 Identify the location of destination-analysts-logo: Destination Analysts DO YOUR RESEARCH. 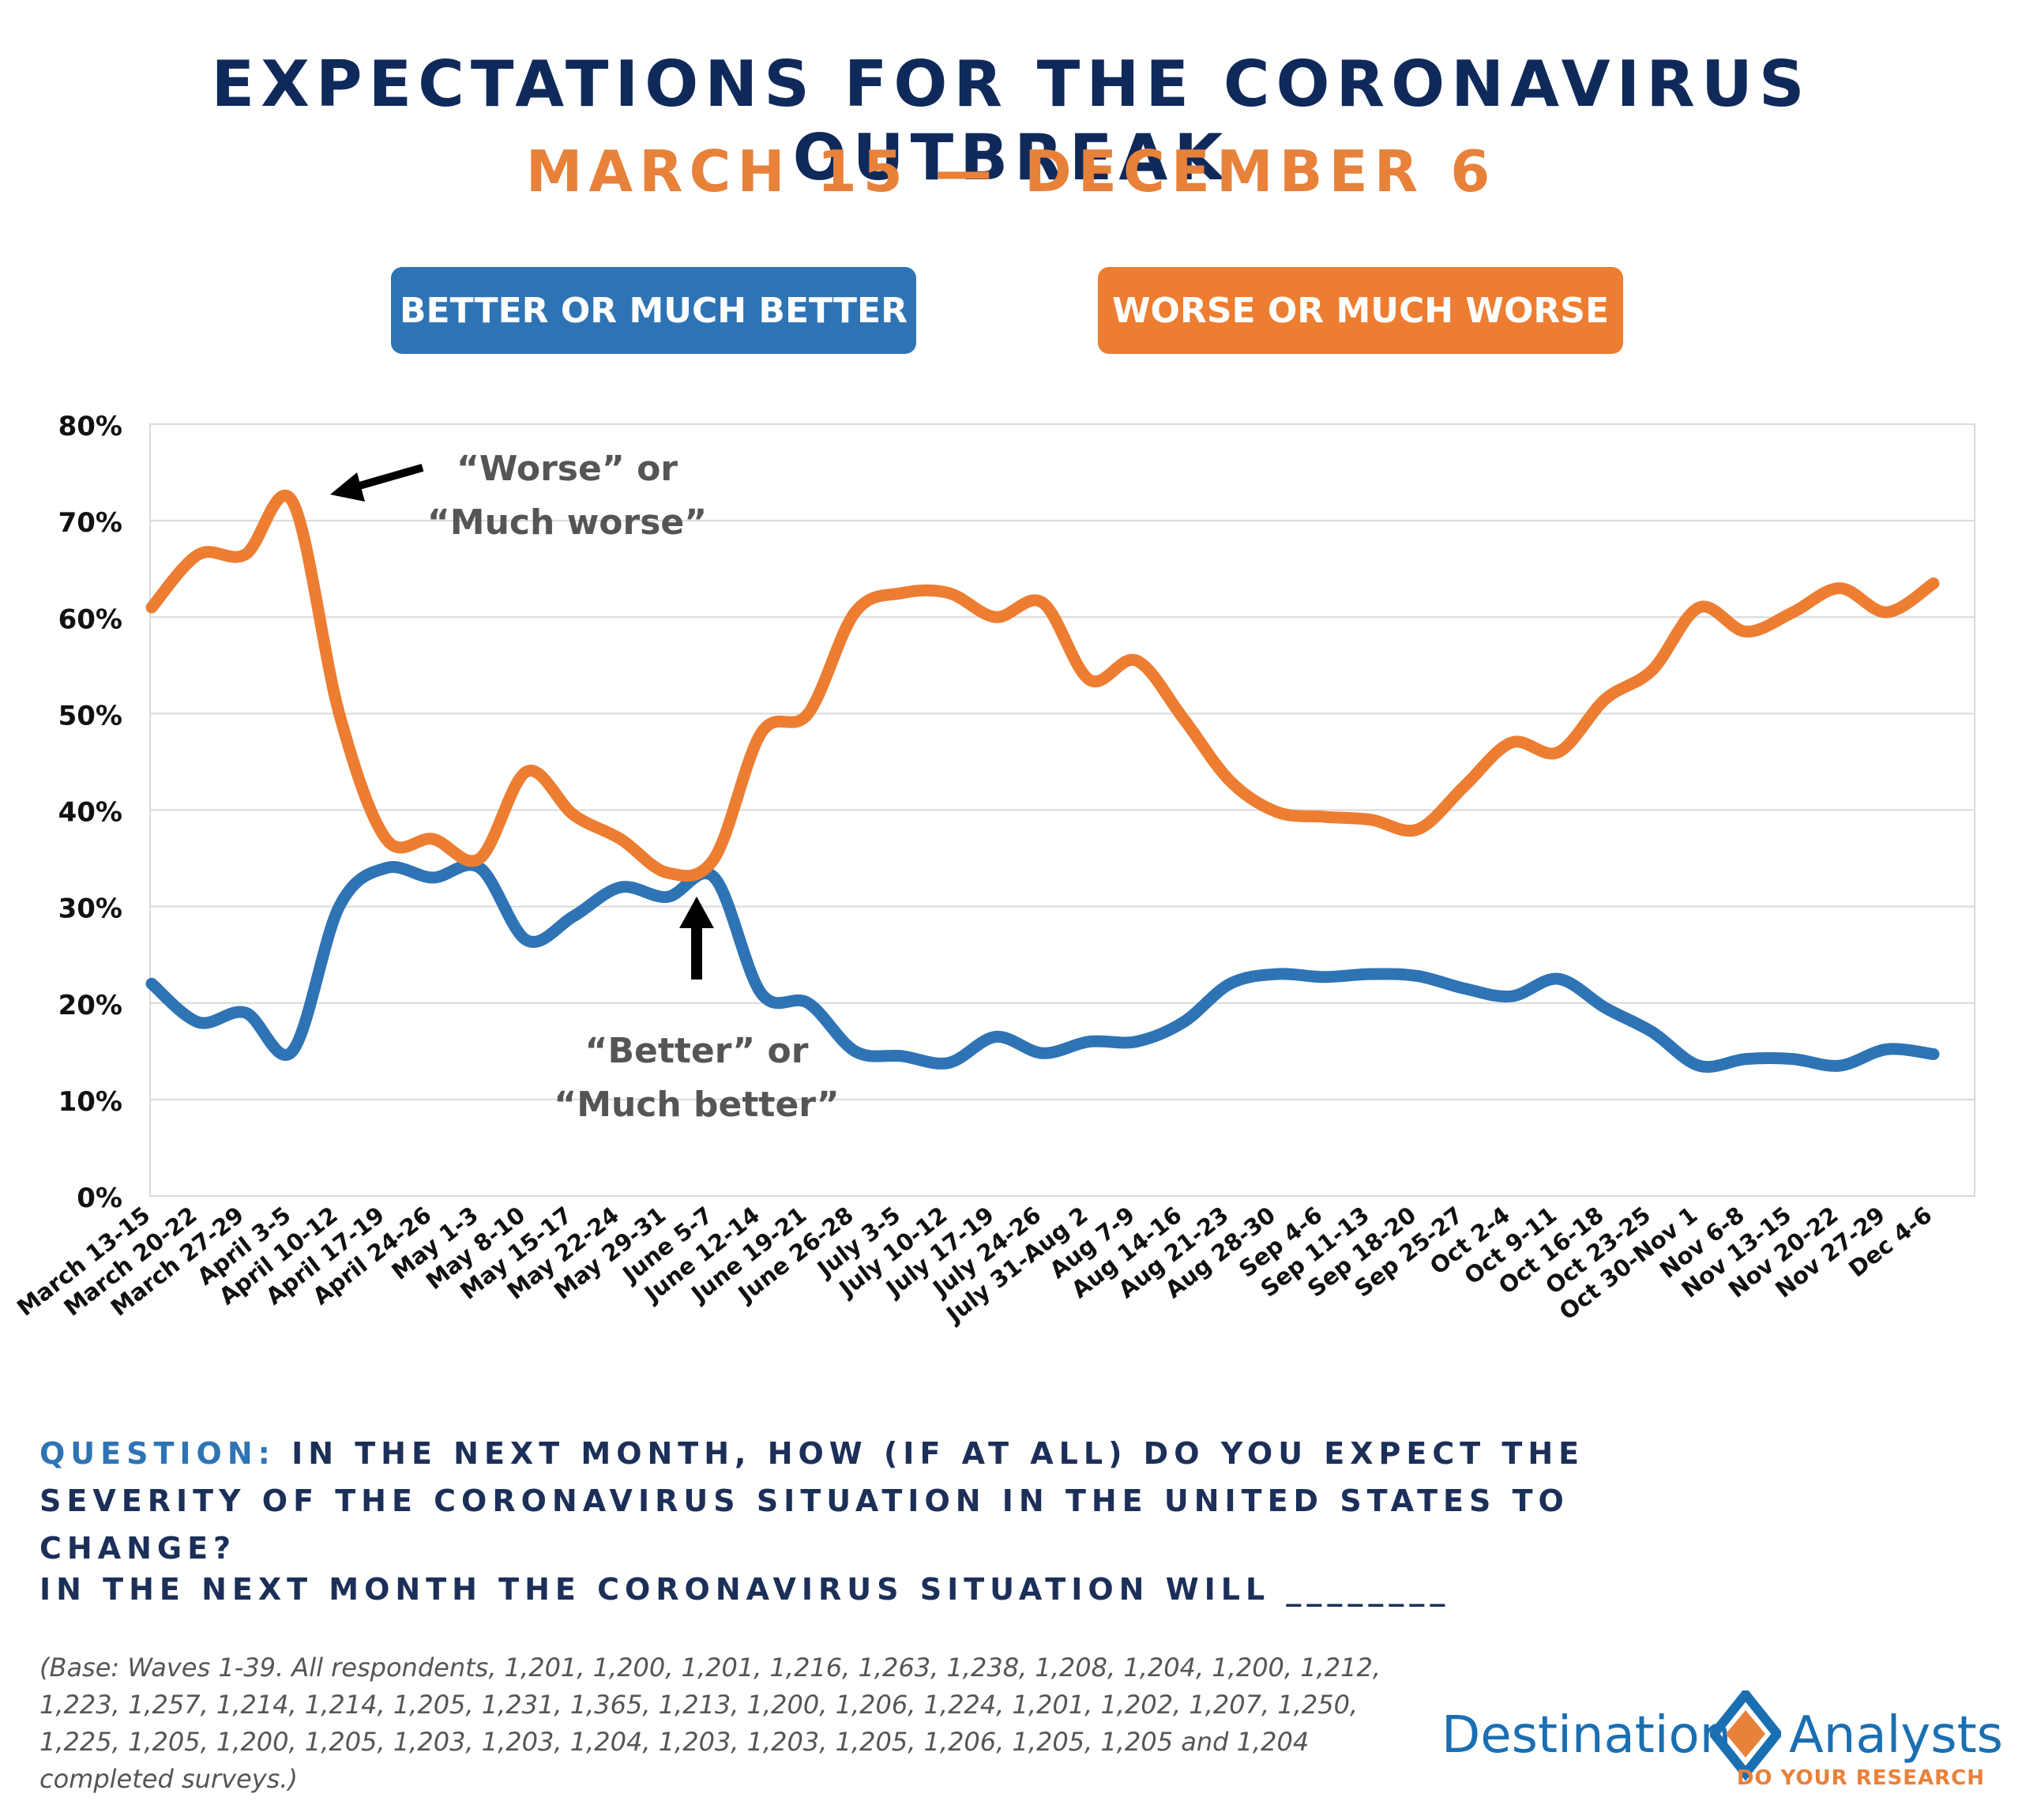
(1722, 1741).